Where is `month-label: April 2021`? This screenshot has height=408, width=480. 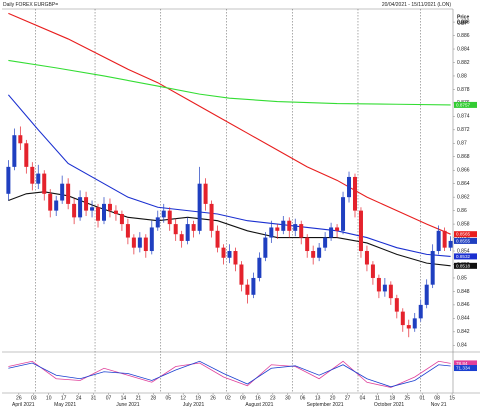 month-label: April 2021 is located at coordinates (23, 405).